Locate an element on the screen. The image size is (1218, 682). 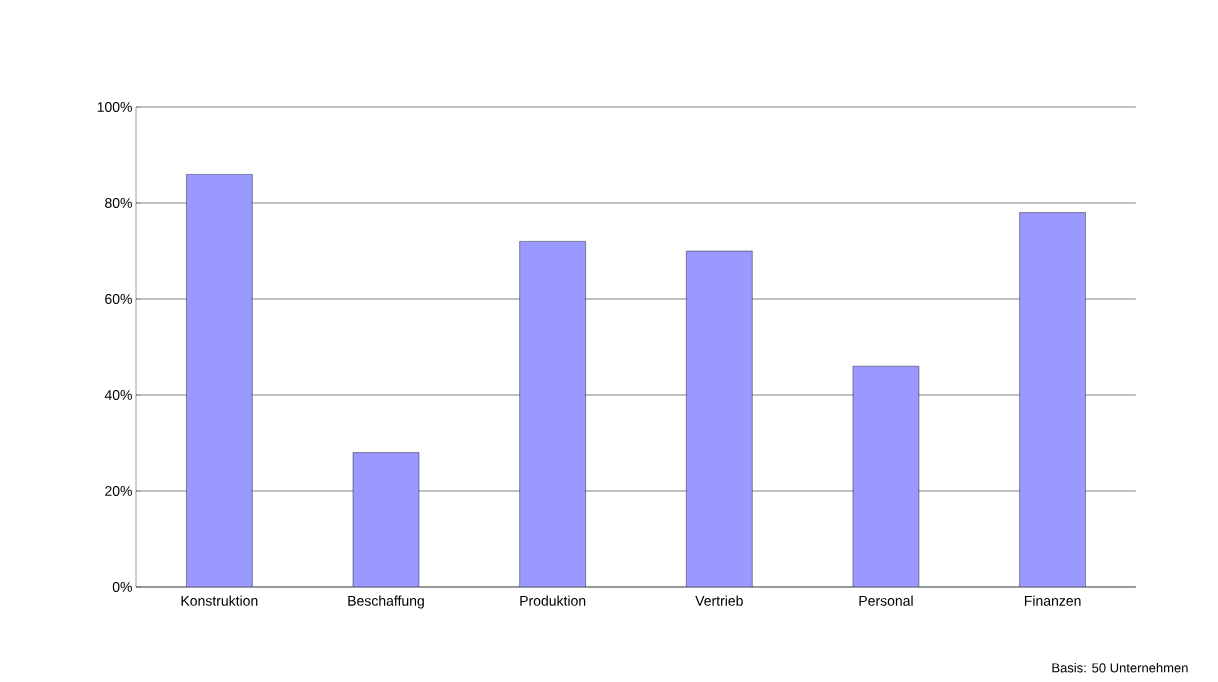
y-tick-label: 100% is located at coordinates (114, 107).